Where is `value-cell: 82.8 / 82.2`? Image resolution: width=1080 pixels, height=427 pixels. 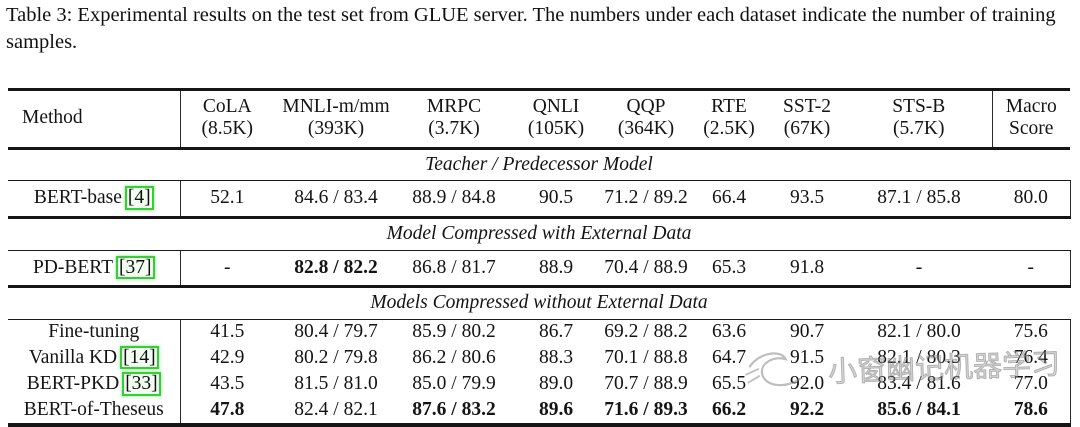 value-cell: 82.8 / 82.2 is located at coordinates (336, 267).